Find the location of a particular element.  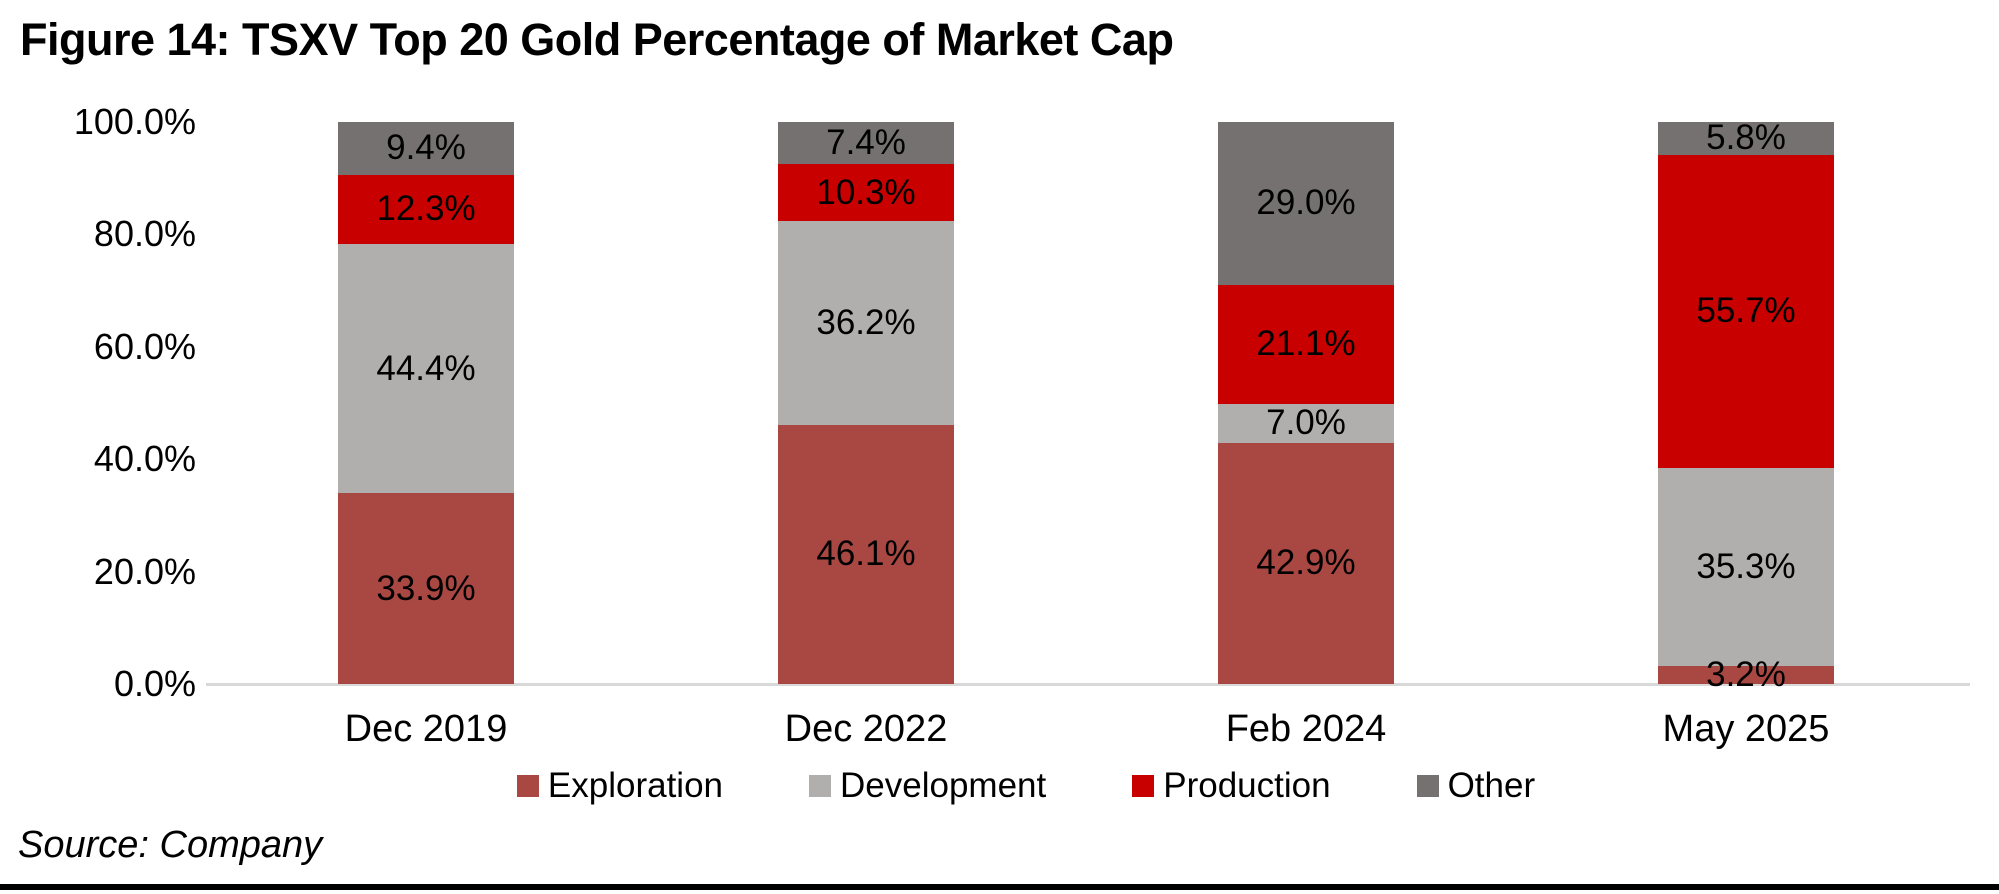

bar-segment-exploration: 42.9% is located at coordinates (1306, 563).